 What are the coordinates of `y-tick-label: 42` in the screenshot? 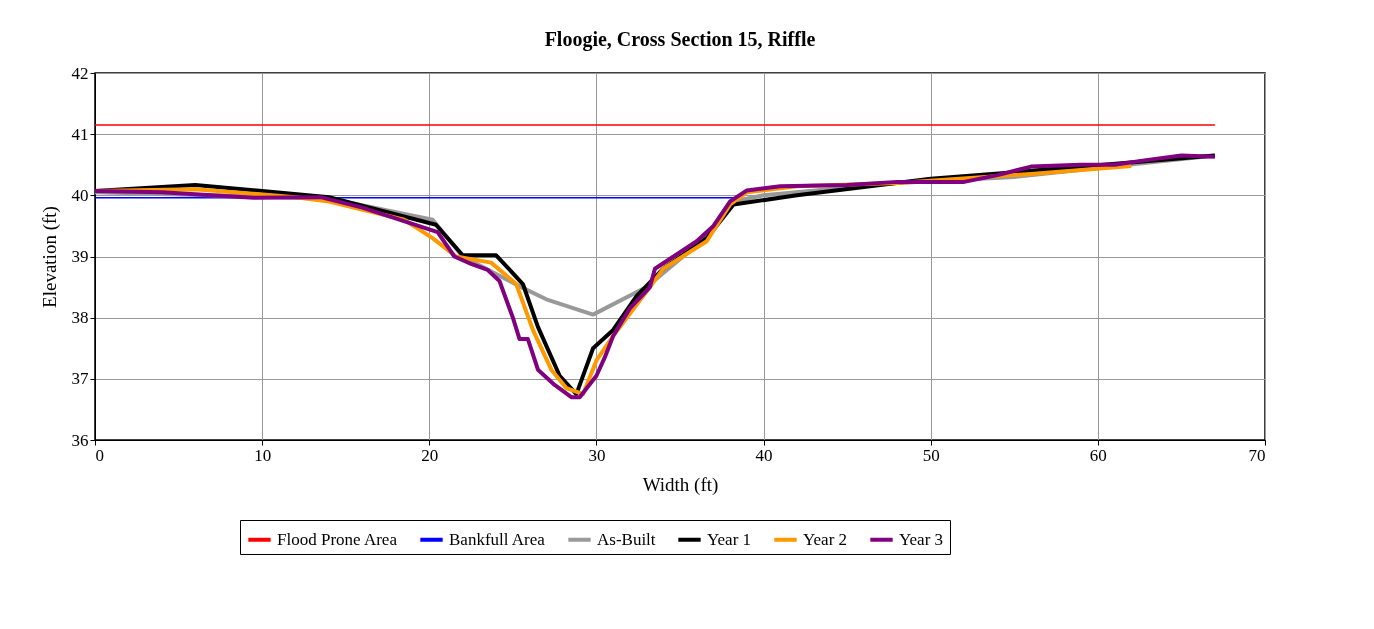 It's located at (80, 73).